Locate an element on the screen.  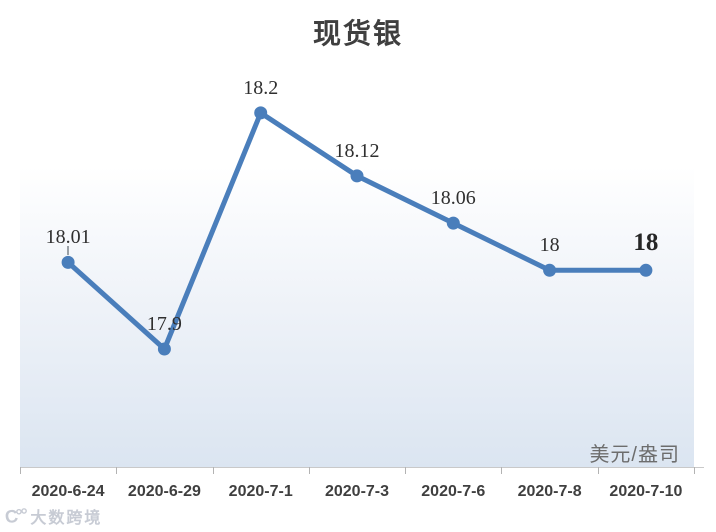
watermark: C°° 大数跨境 is located at coordinates (53, 516).